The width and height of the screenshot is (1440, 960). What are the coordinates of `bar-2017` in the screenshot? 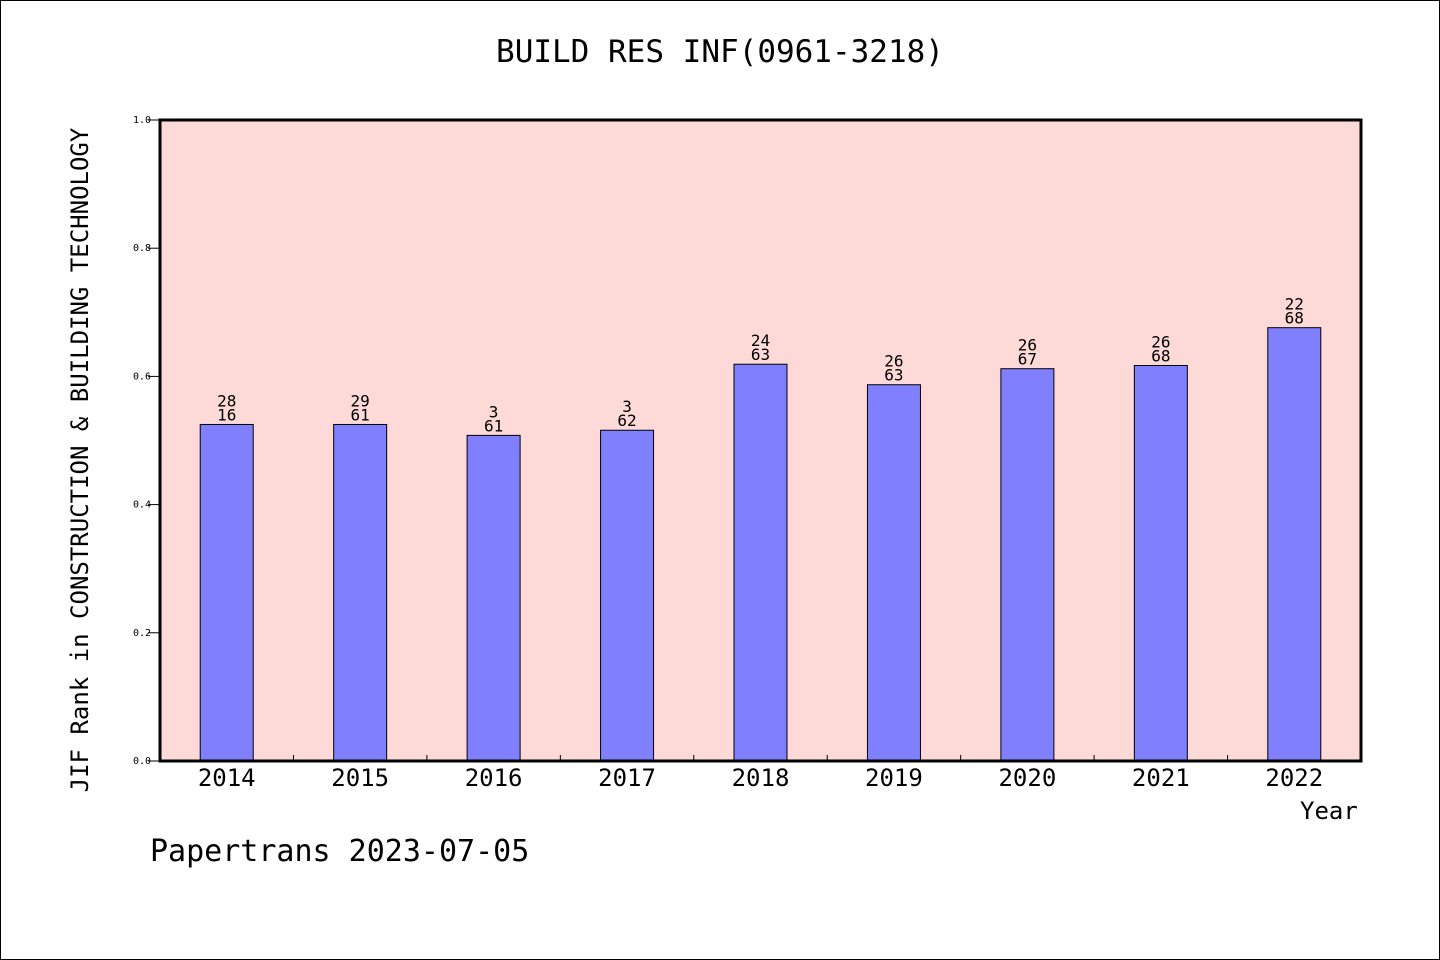 It's located at (627, 595).